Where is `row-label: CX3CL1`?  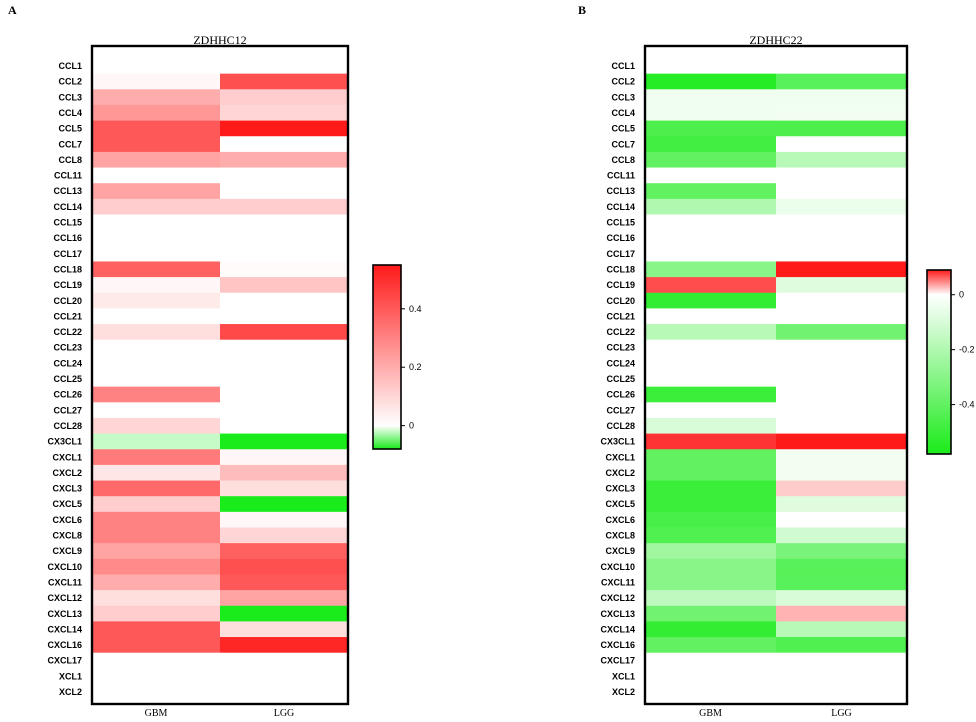 row-label: CX3CL1 is located at coordinates (64, 442).